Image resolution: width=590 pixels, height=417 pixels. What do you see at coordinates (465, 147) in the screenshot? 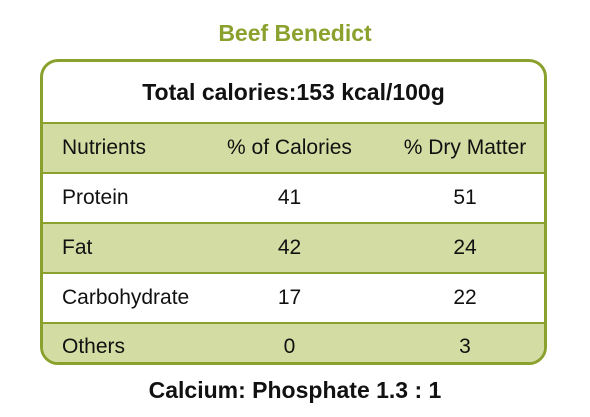
I see `header-percent-dry-matter: % Dry Matter` at bounding box center [465, 147].